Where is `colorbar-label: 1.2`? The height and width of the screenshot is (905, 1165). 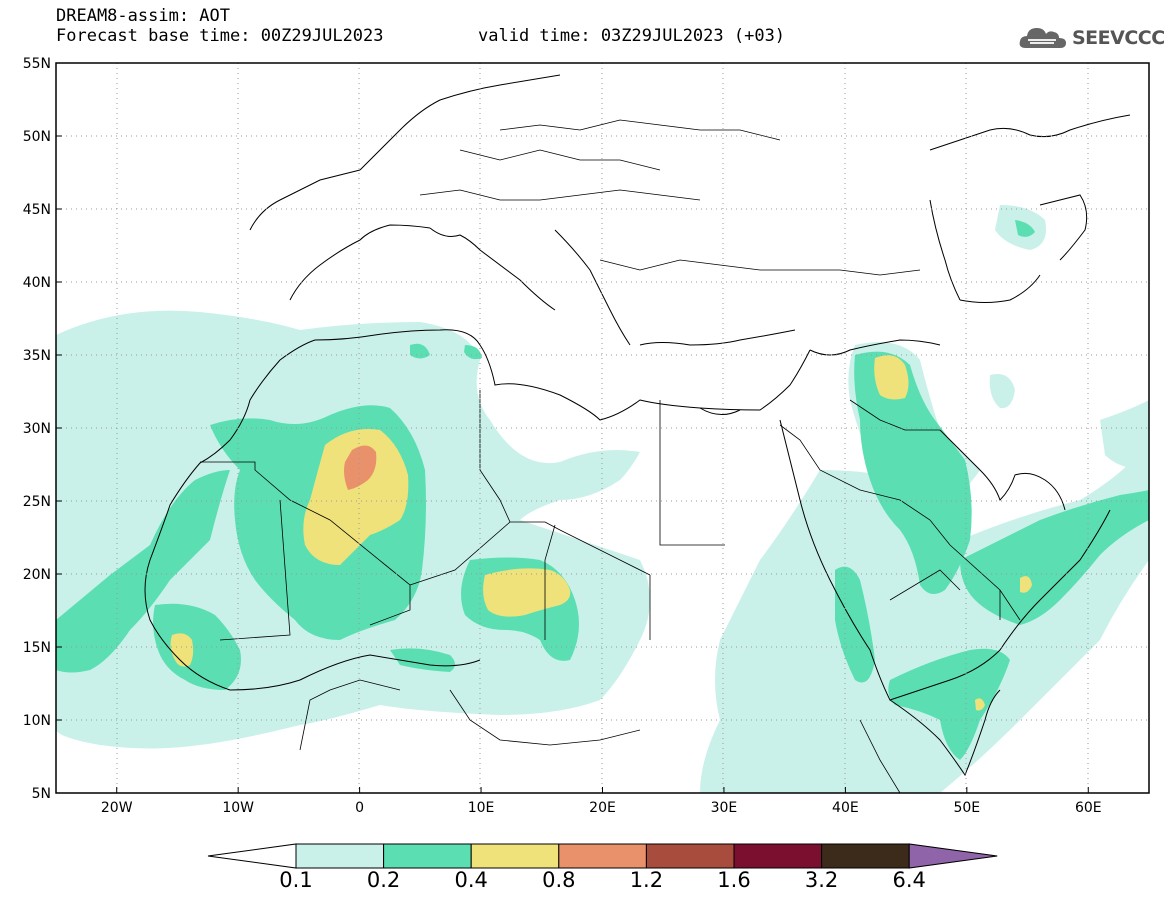
colorbar-label: 1.2 is located at coordinates (646, 880).